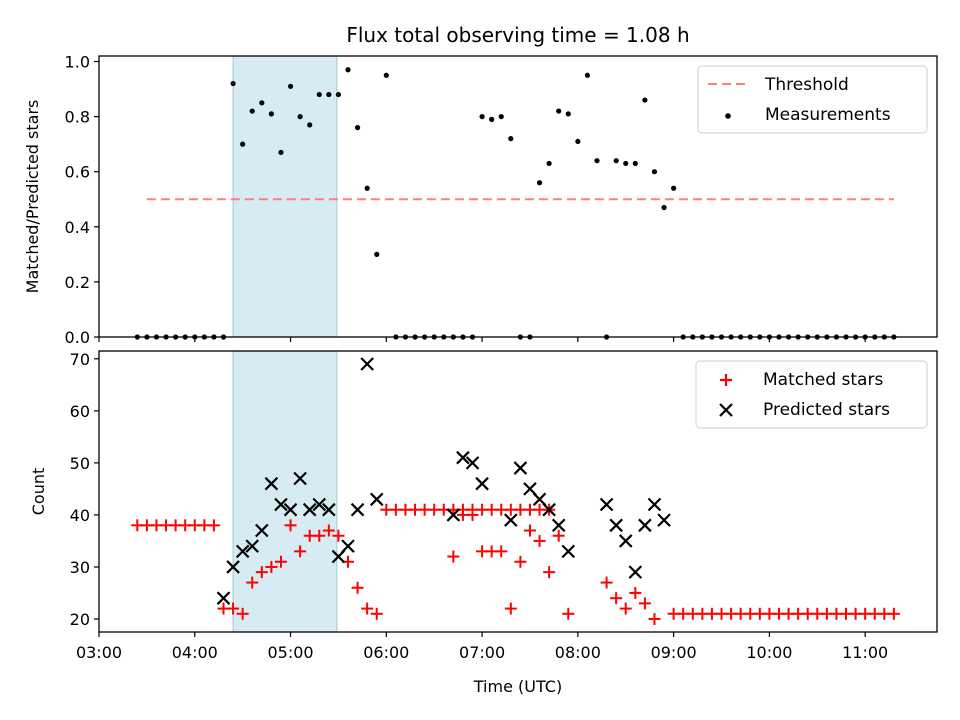  Describe the element at coordinates (80, 463) in the screenshot. I see `bottom-y-tick-label: 50` at that location.